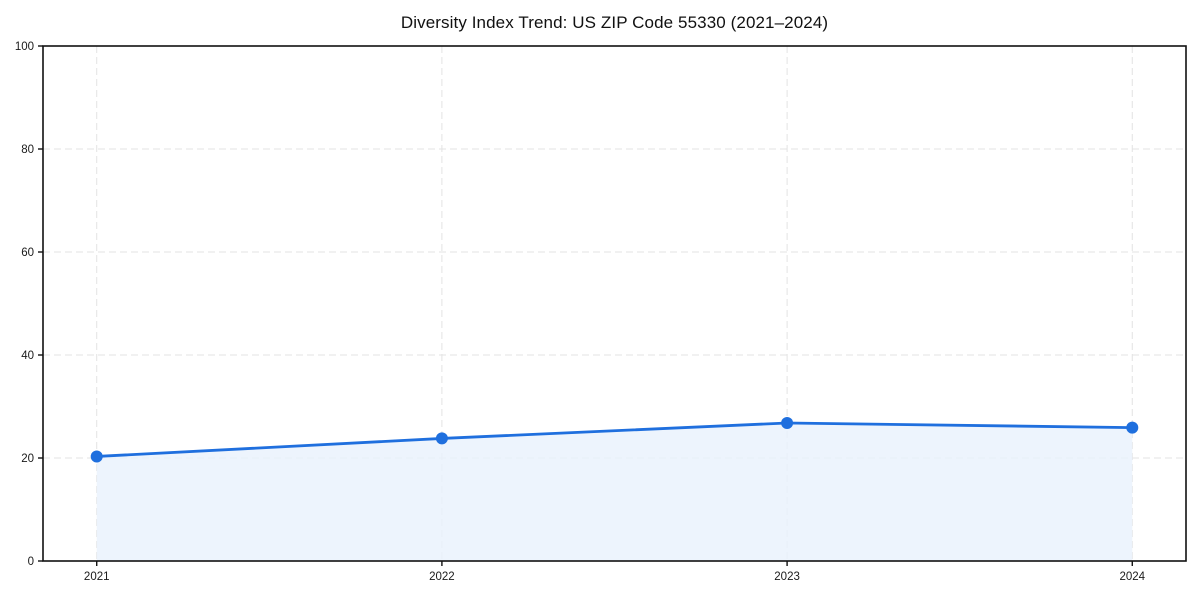 This screenshot has height=600, width=1200. I want to click on x-tick-label: 2022, so click(442, 577).